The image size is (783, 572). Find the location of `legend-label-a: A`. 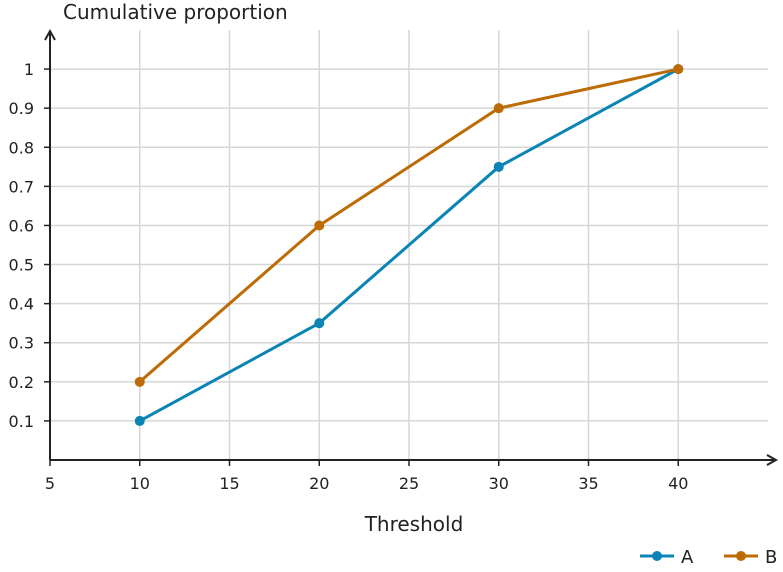

legend-label-a: A is located at coordinates (687, 557).